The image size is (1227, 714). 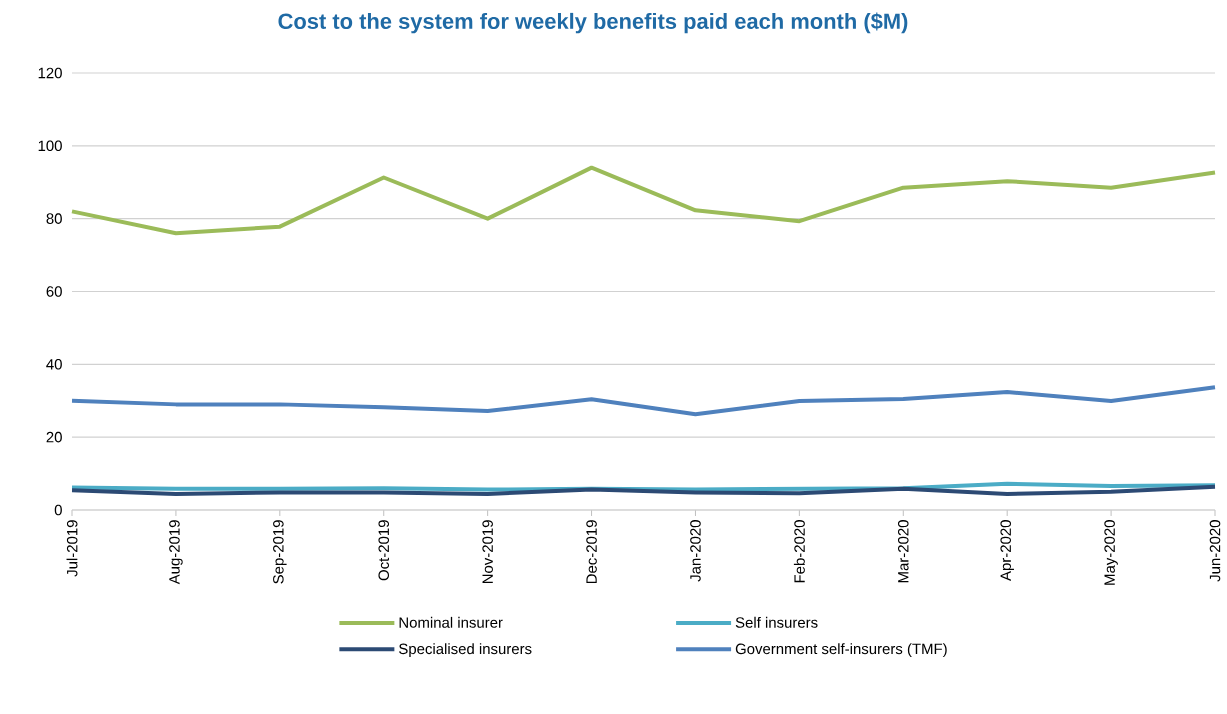 What do you see at coordinates (176, 552) in the screenshot?
I see `x-tick-label: Aug-2019` at bounding box center [176, 552].